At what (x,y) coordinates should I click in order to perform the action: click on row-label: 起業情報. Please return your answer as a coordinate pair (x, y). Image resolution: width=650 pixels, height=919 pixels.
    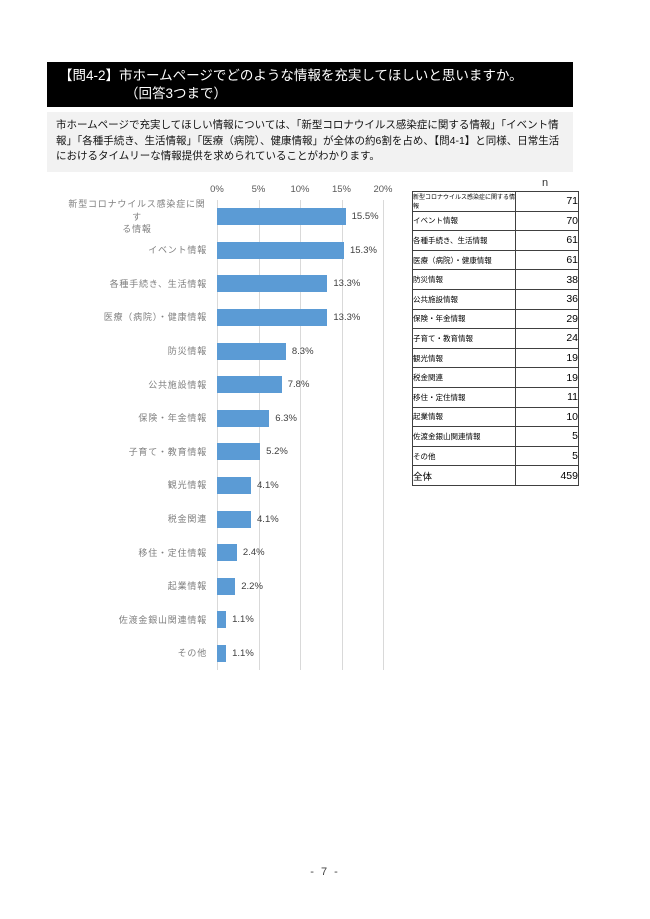
    Looking at the image, I should click on (464, 417).